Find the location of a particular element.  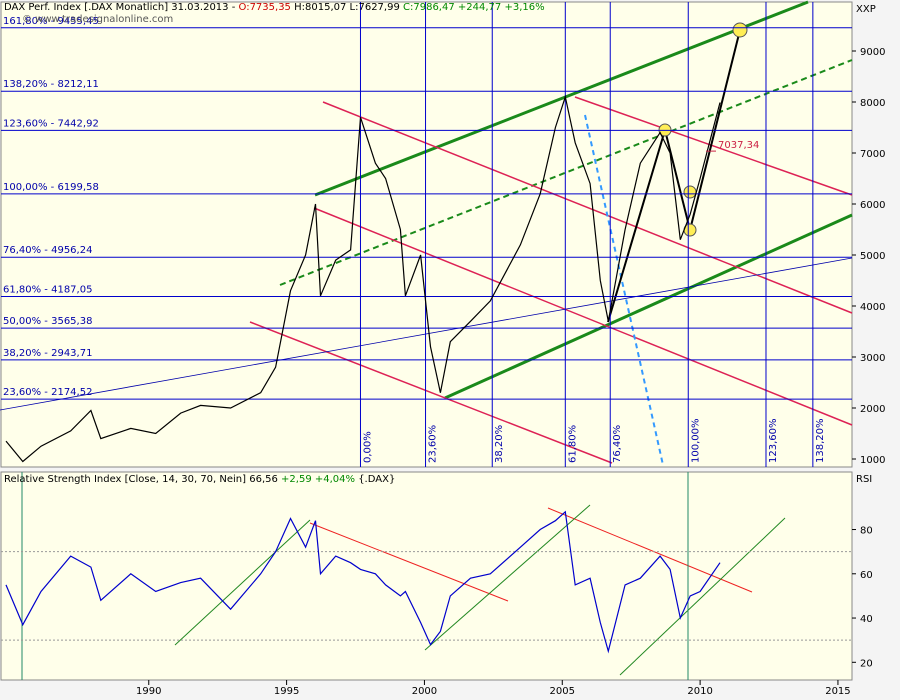

time-level-label: 100,00% is located at coordinates (695, 441).